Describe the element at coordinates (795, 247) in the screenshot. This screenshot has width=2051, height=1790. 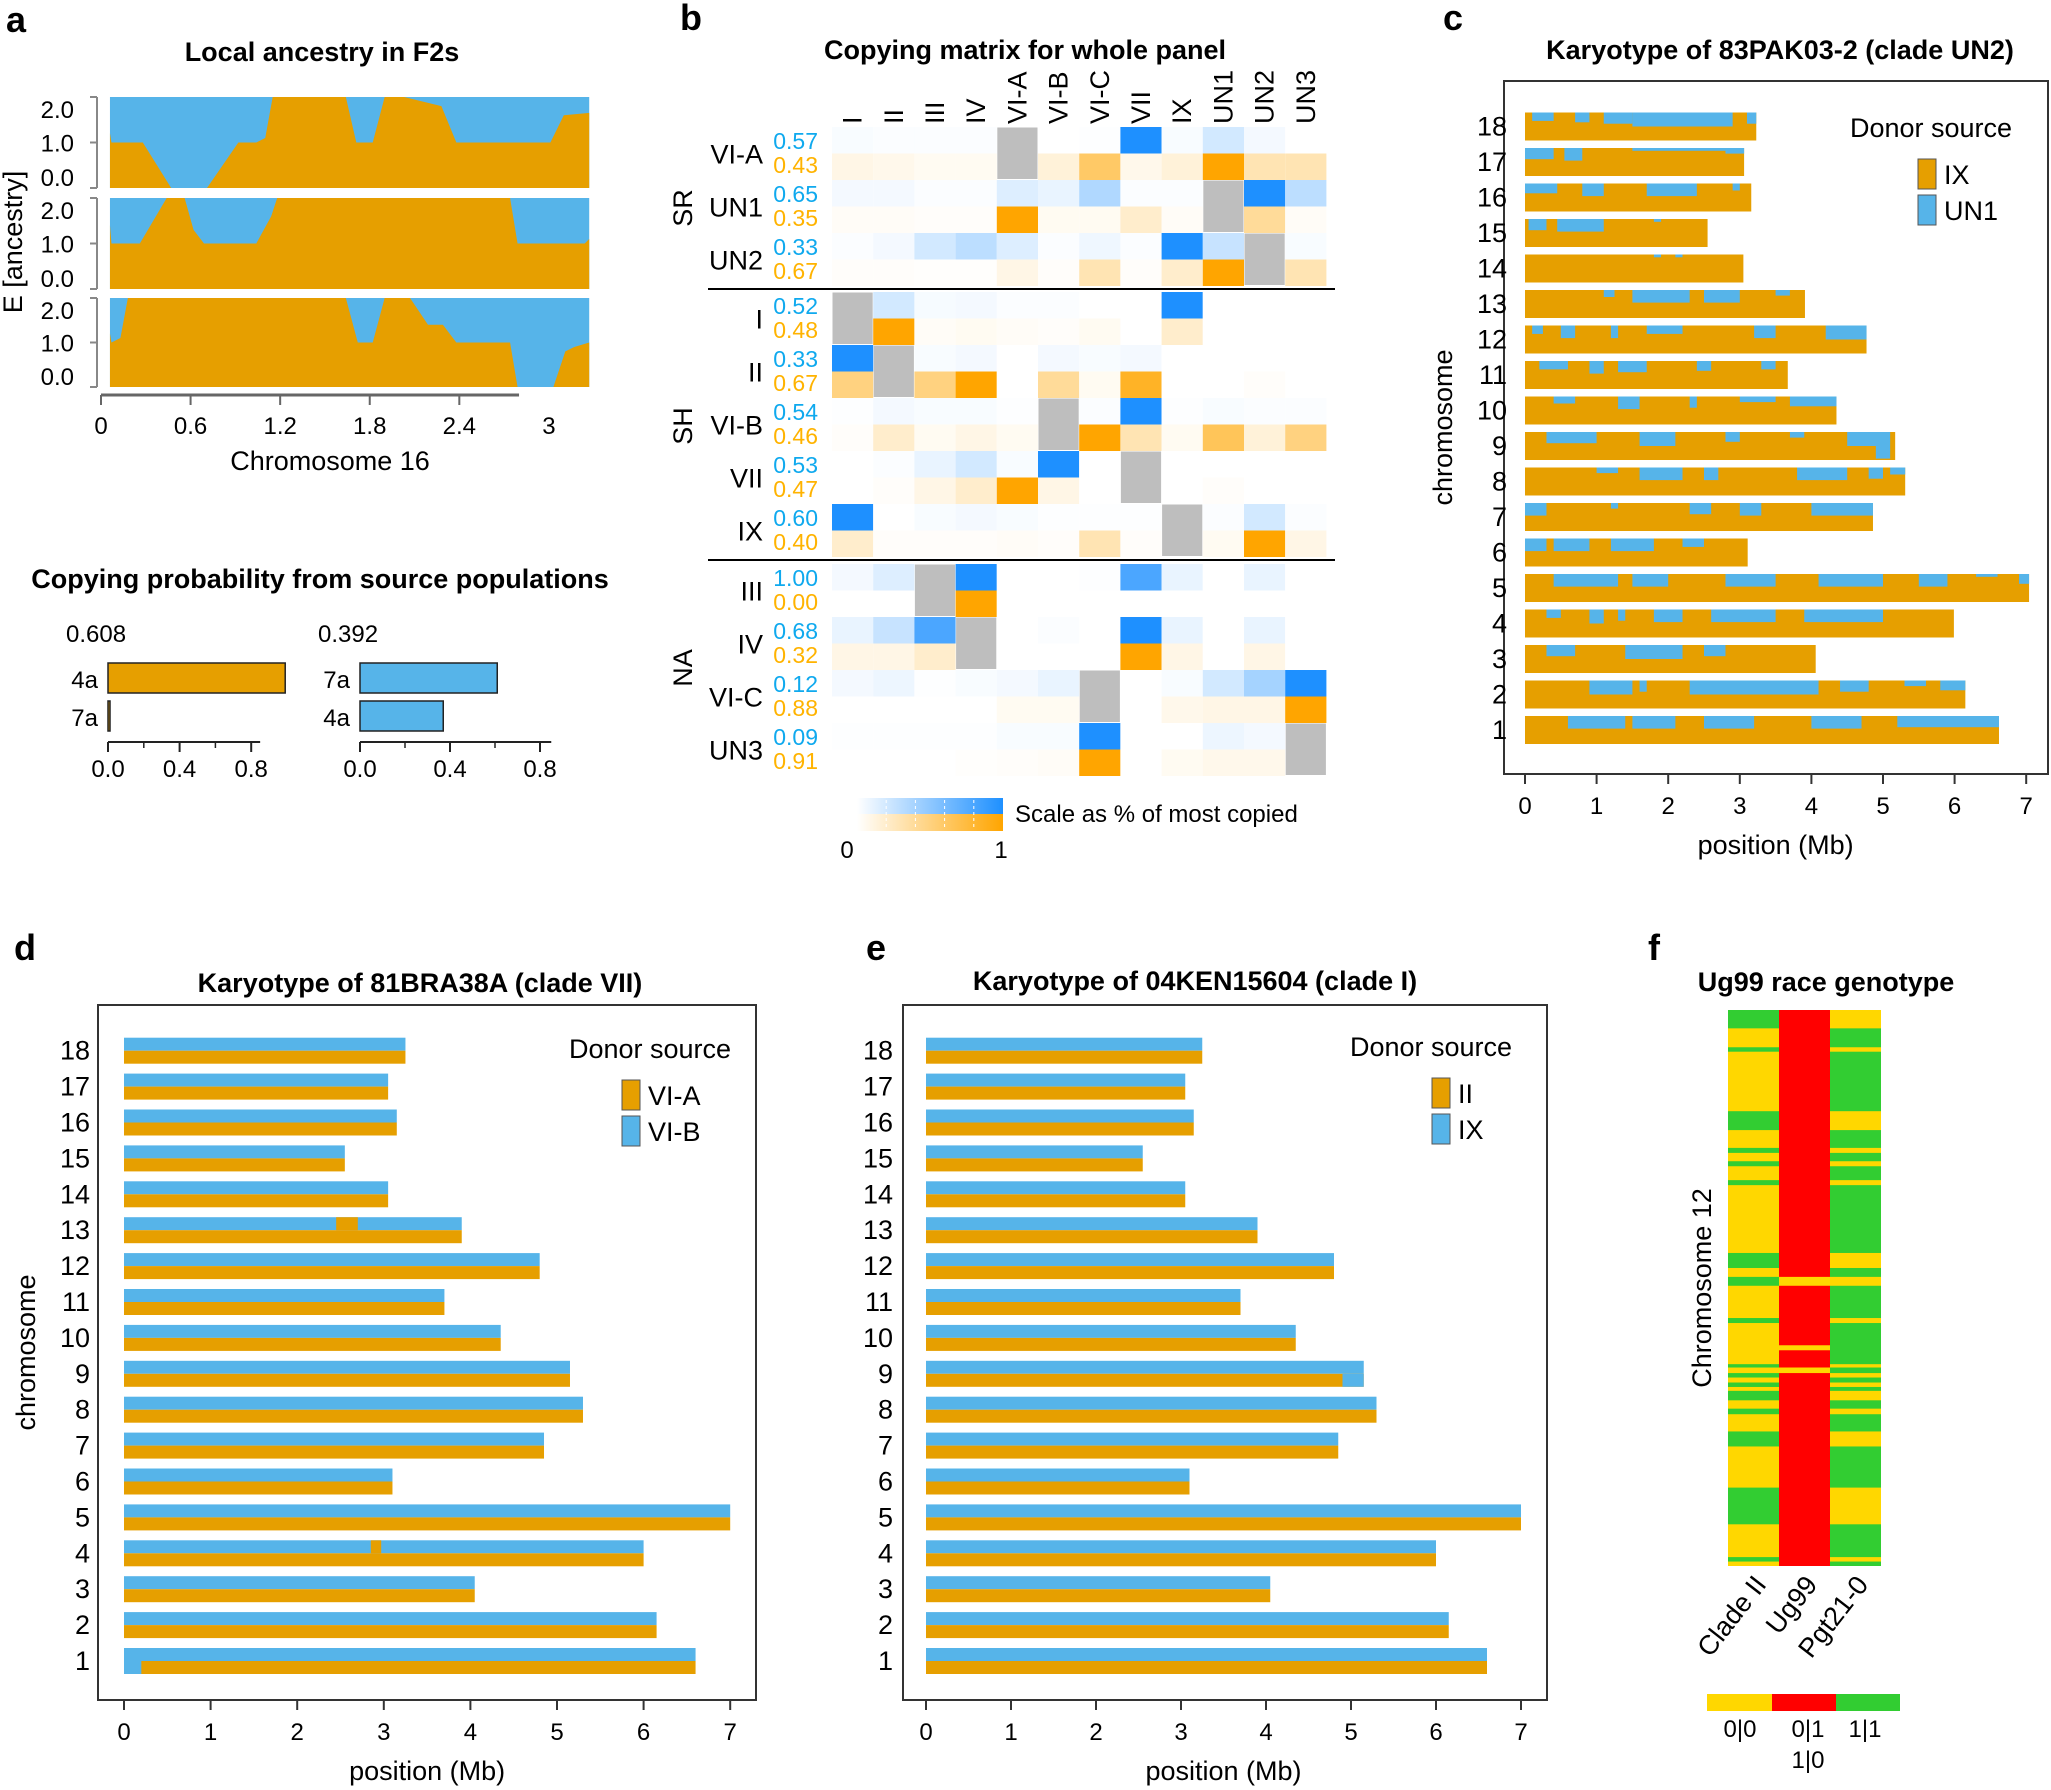
I see `row-blue-value: 0.33` at that location.